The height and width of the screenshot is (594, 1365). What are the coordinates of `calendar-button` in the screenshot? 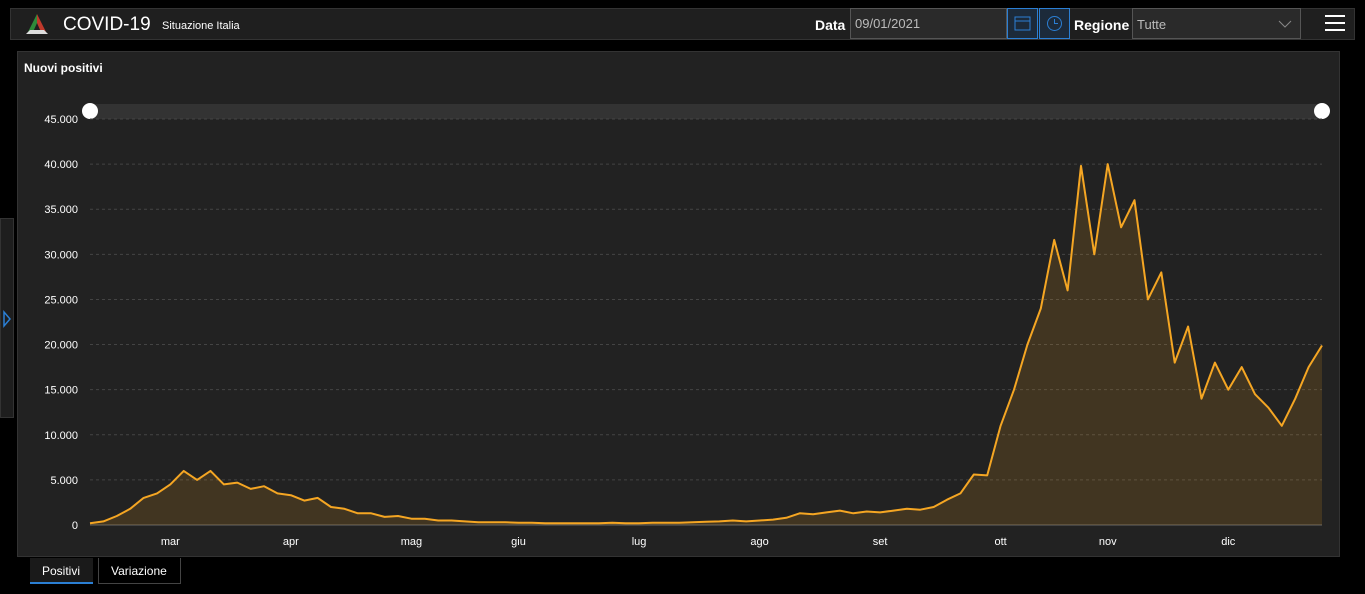 It's located at (1022, 23).